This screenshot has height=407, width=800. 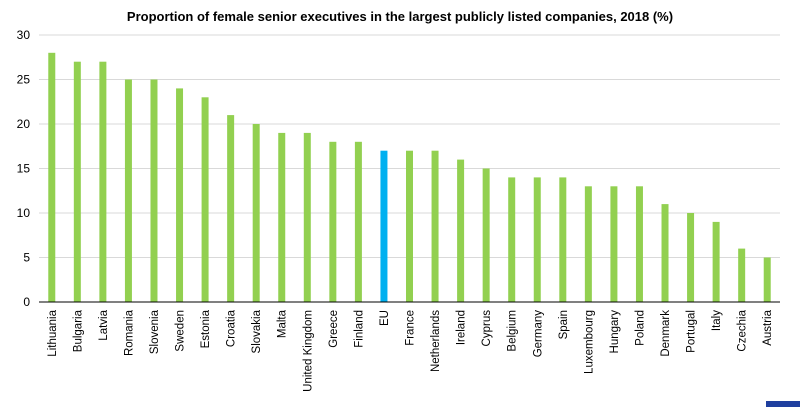 I want to click on x-tick-label: Sweden, so click(x=181, y=331).